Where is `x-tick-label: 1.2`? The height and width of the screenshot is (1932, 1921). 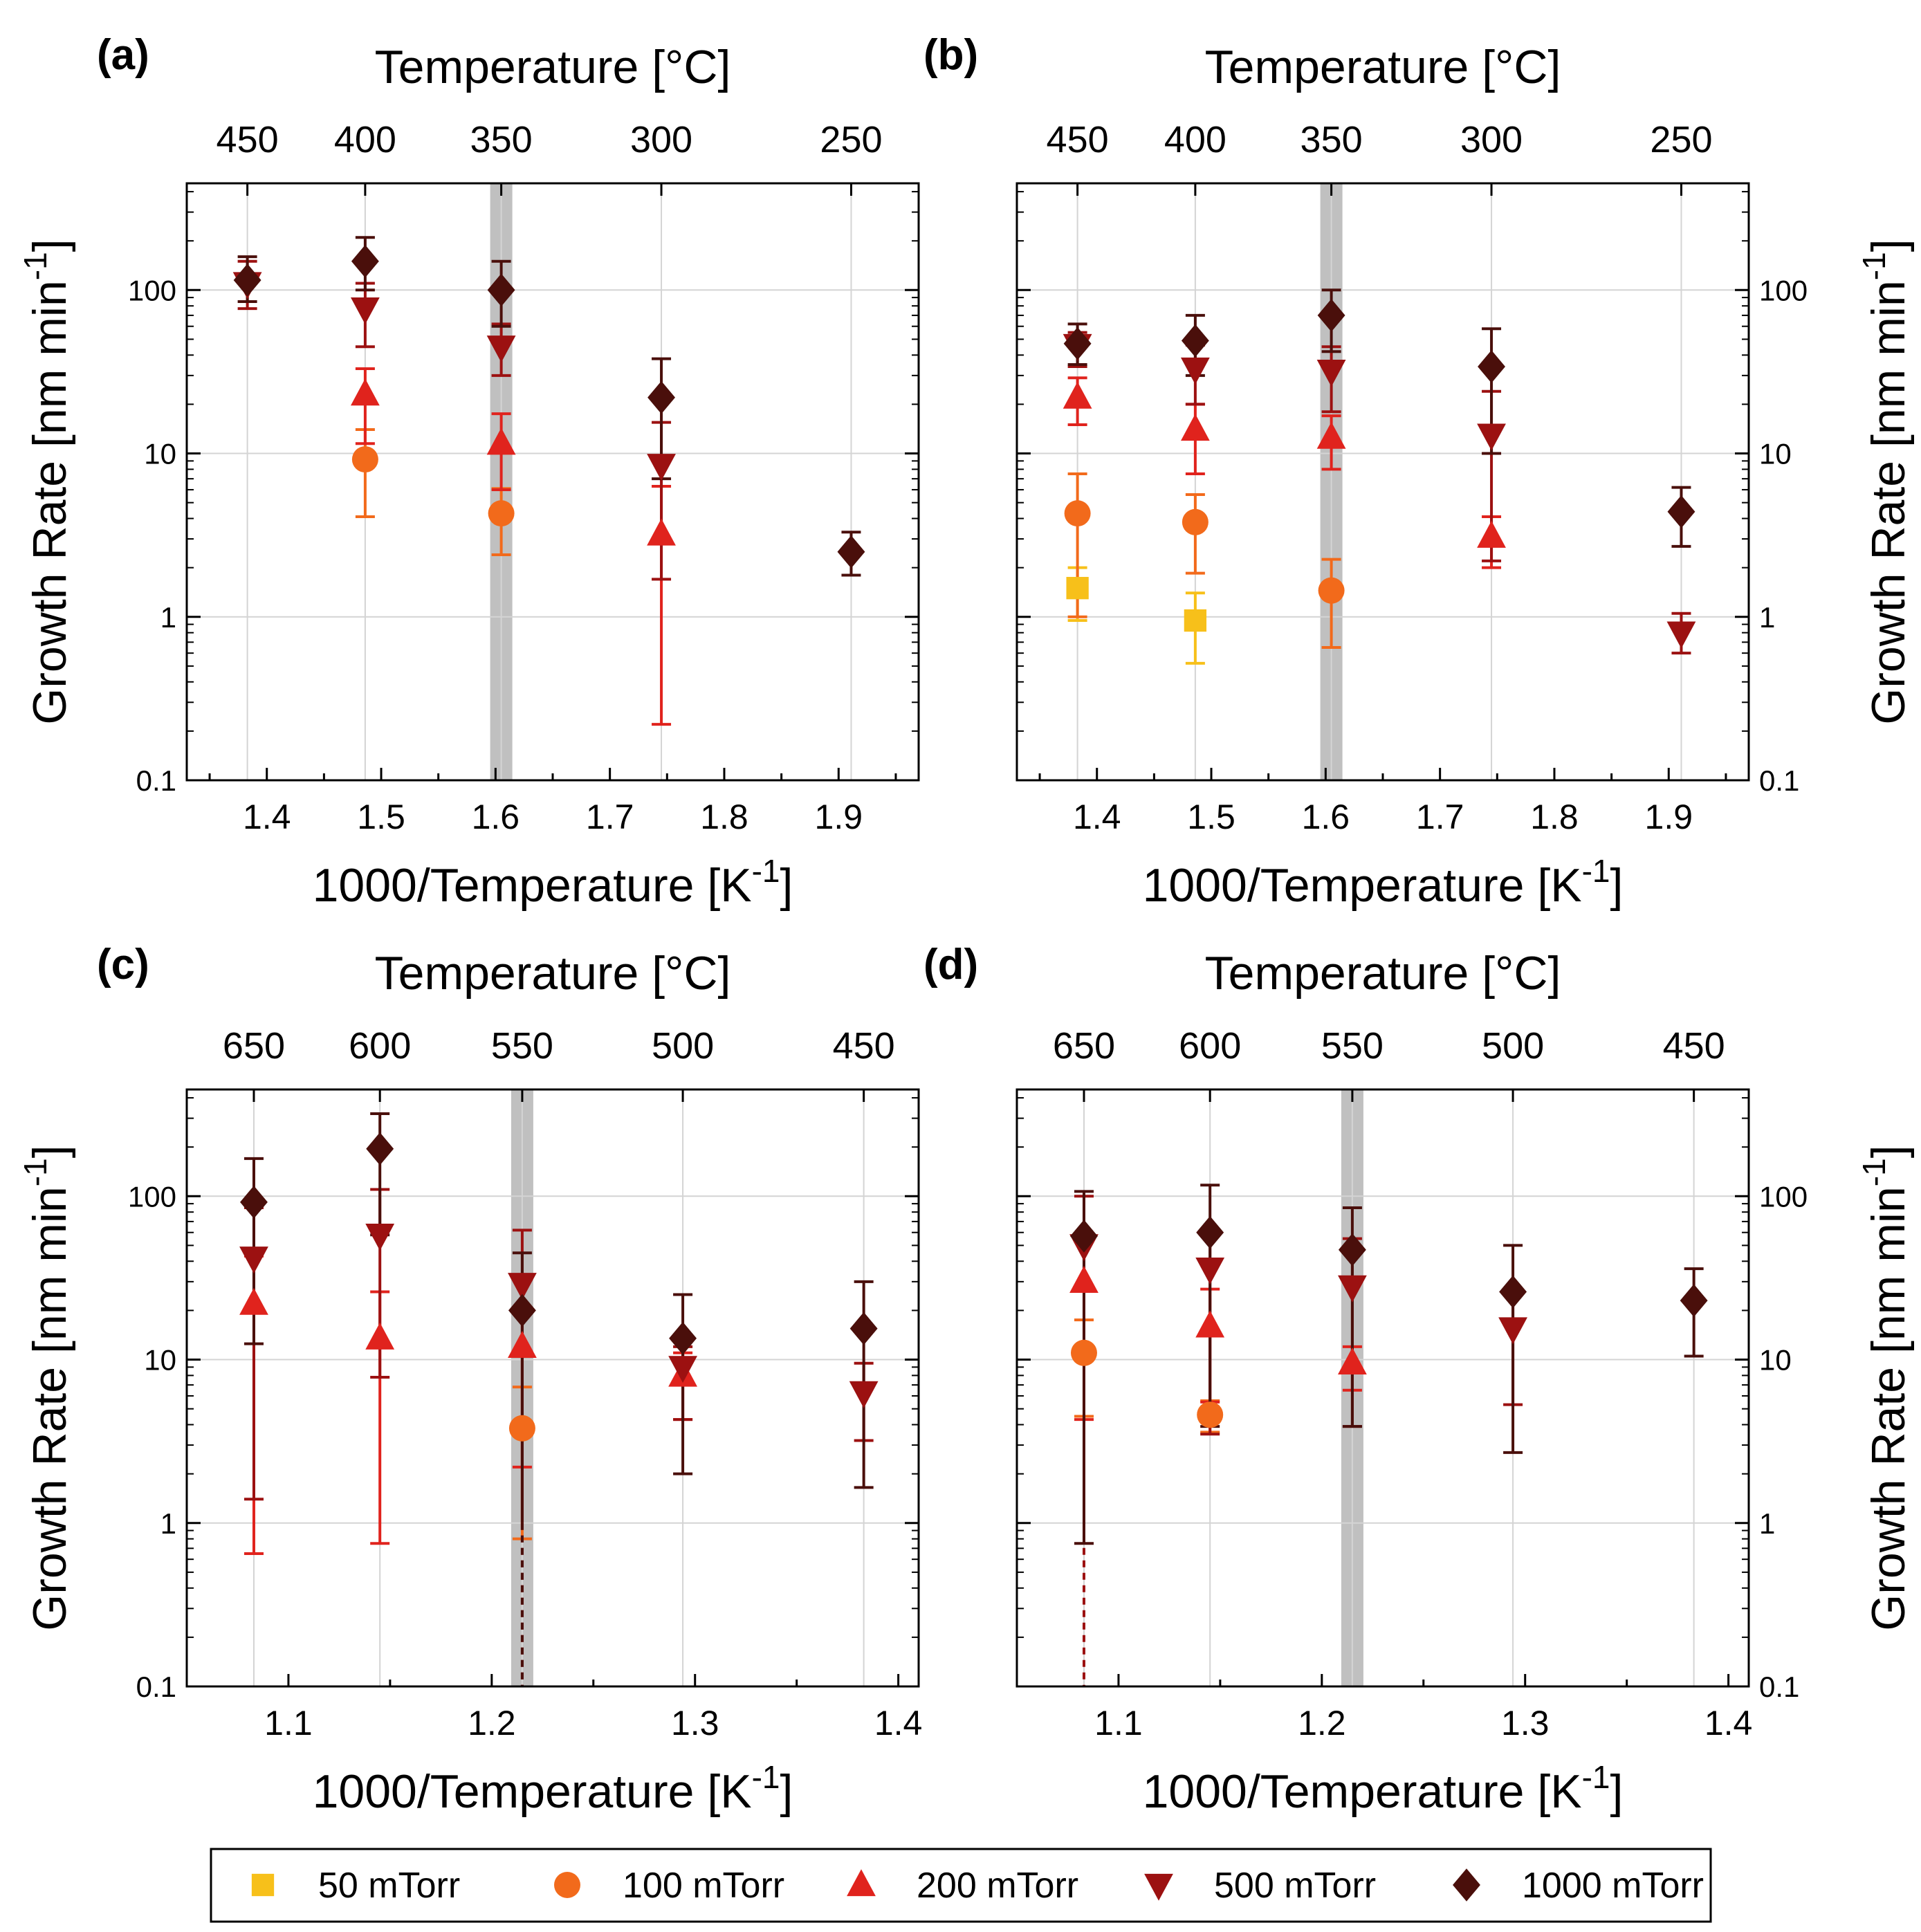 x-tick-label: 1.2 is located at coordinates (492, 1723).